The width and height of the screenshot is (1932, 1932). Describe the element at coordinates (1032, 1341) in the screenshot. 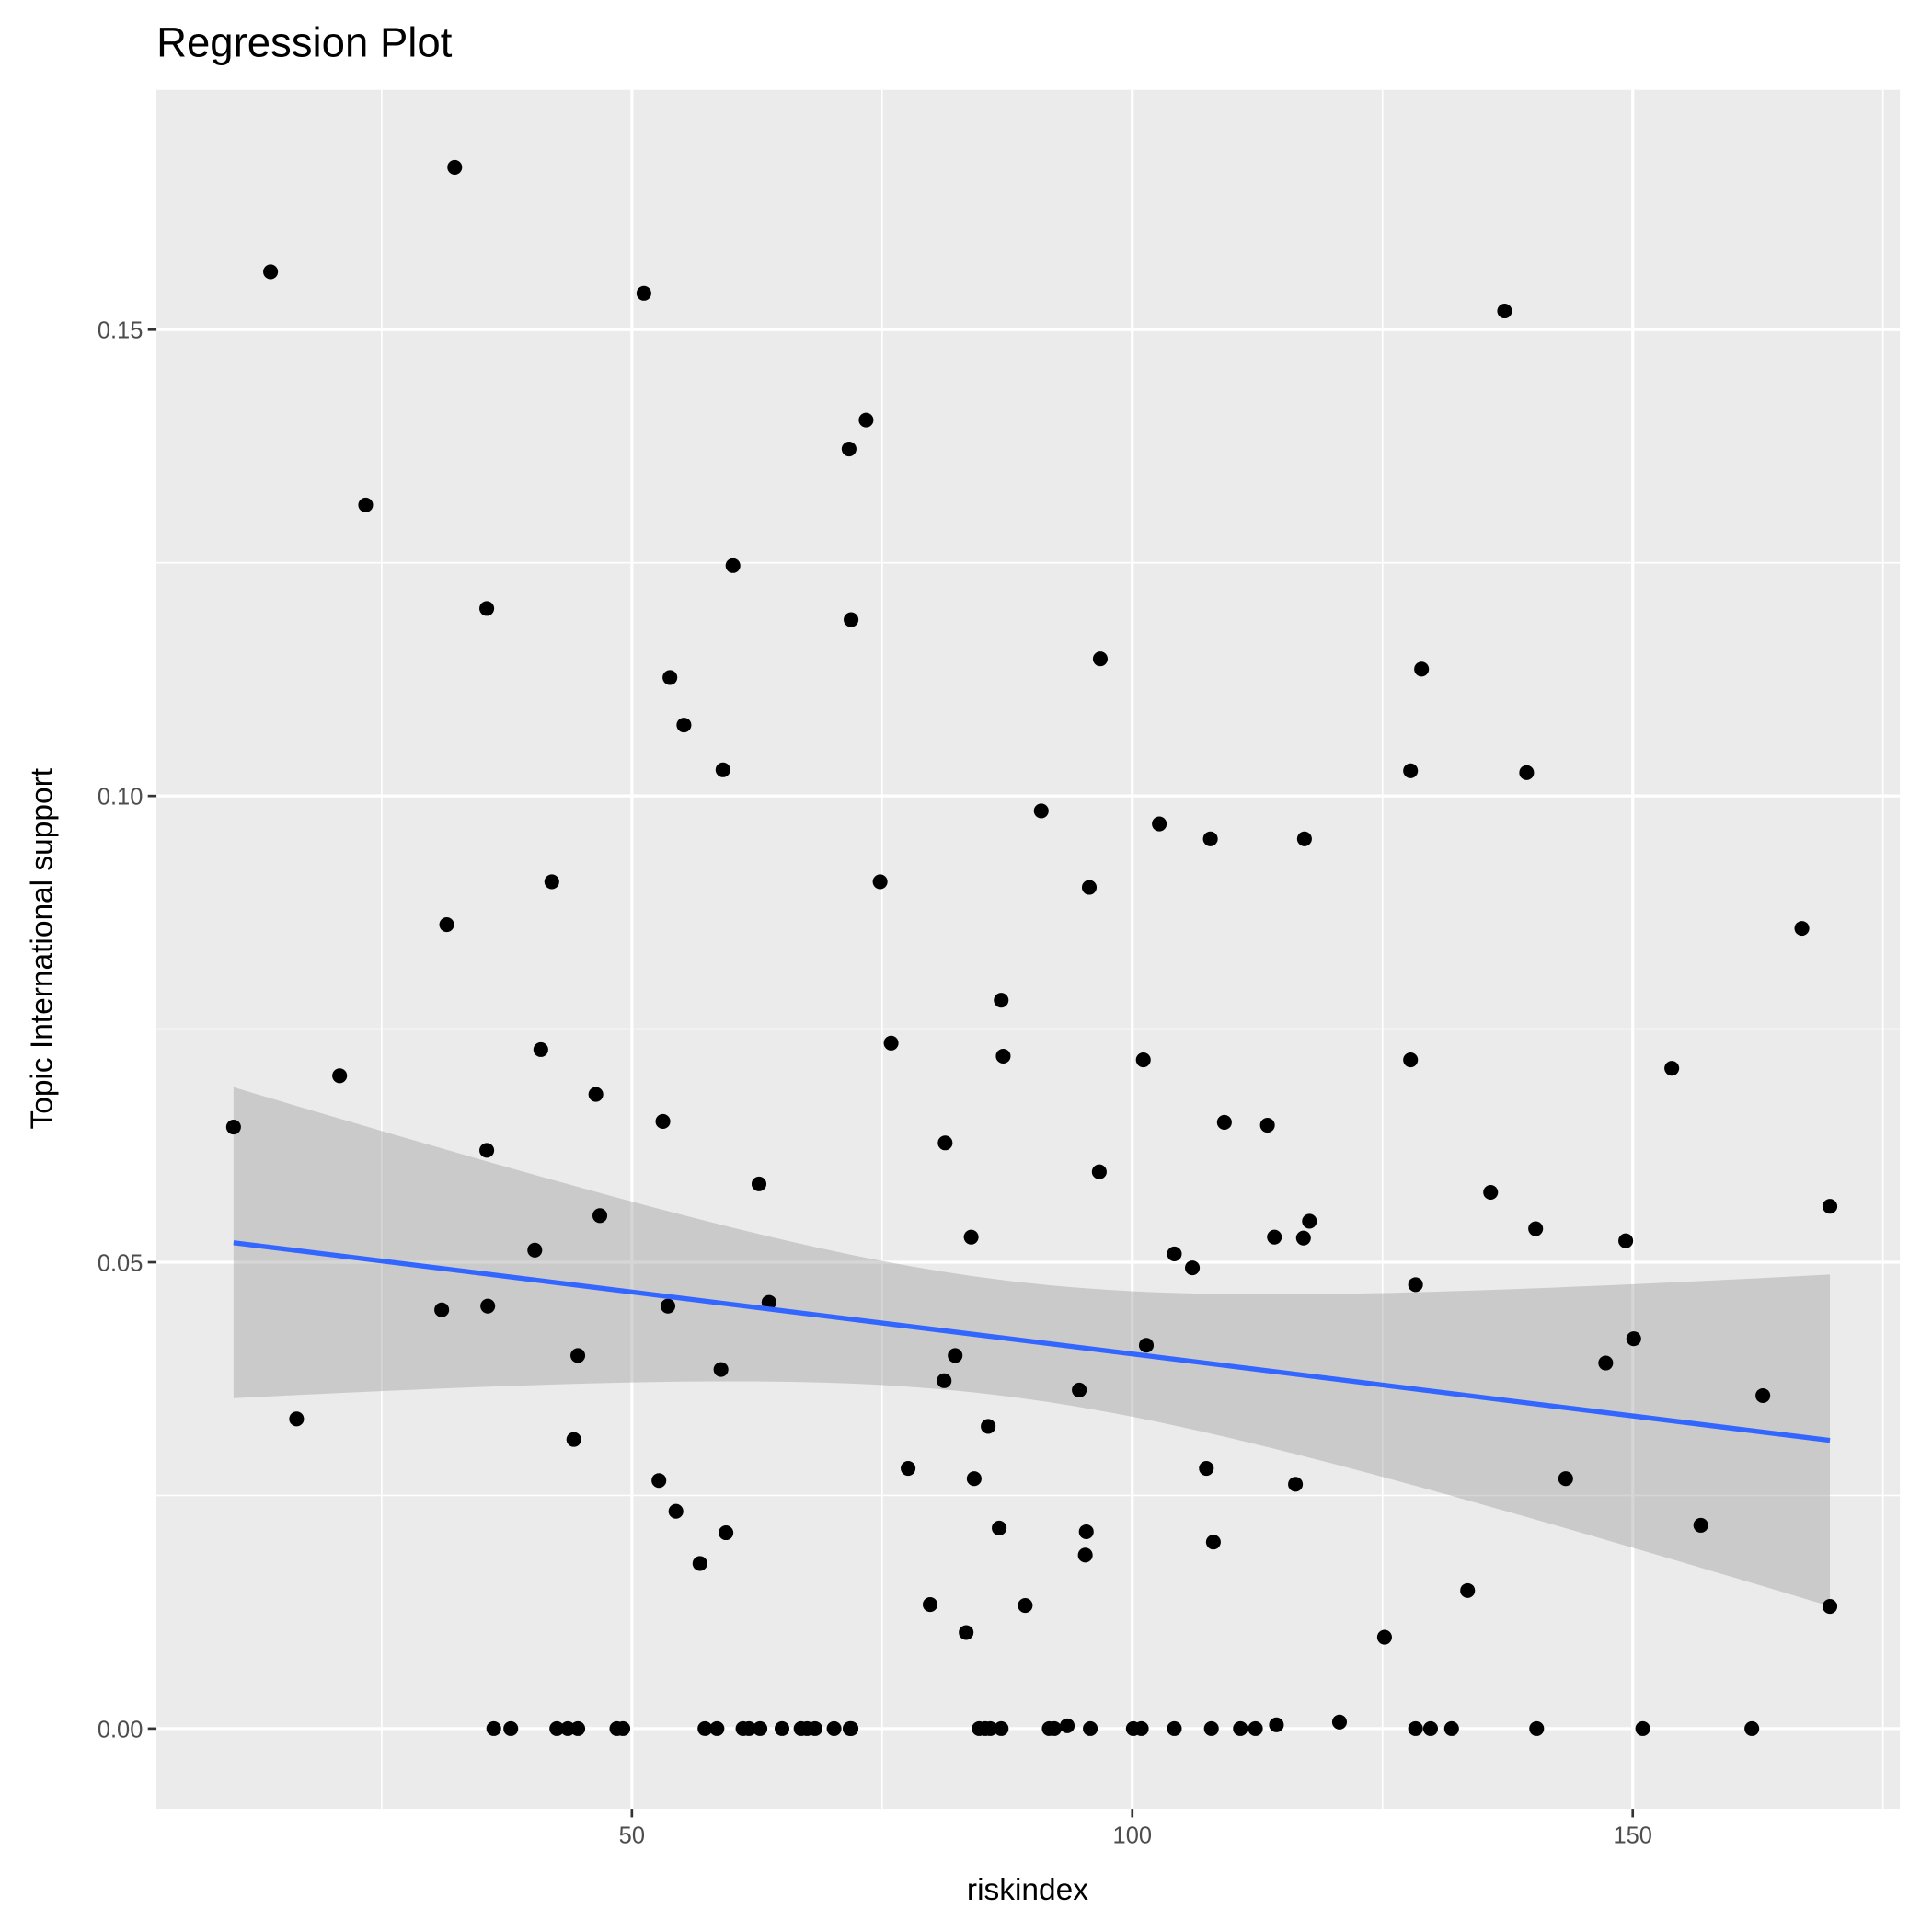

I see `regression-line` at that location.